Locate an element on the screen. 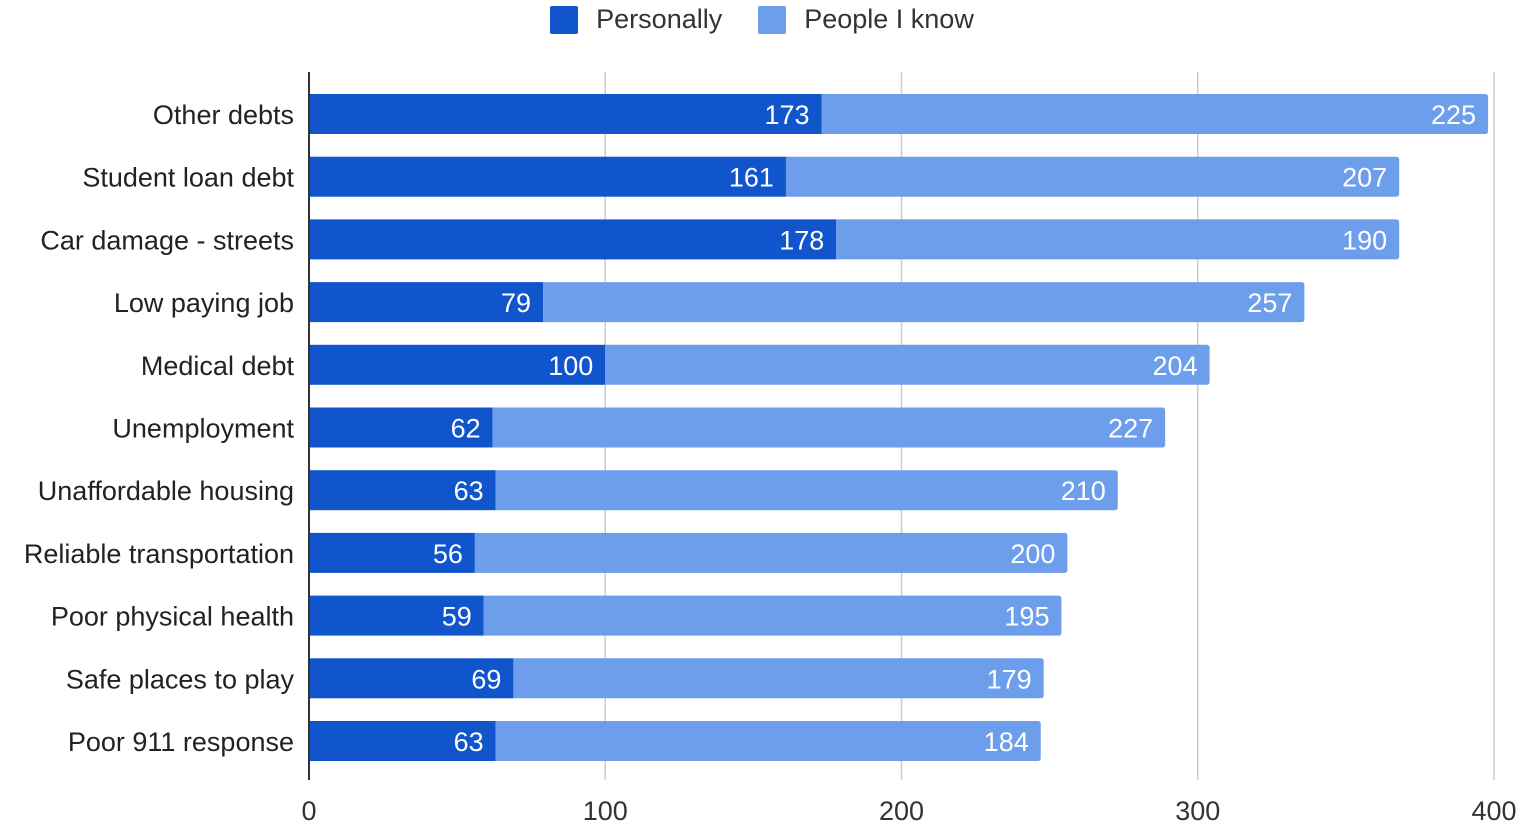  data-label-low-paying-job-personally: 79 is located at coordinates (516, 303).